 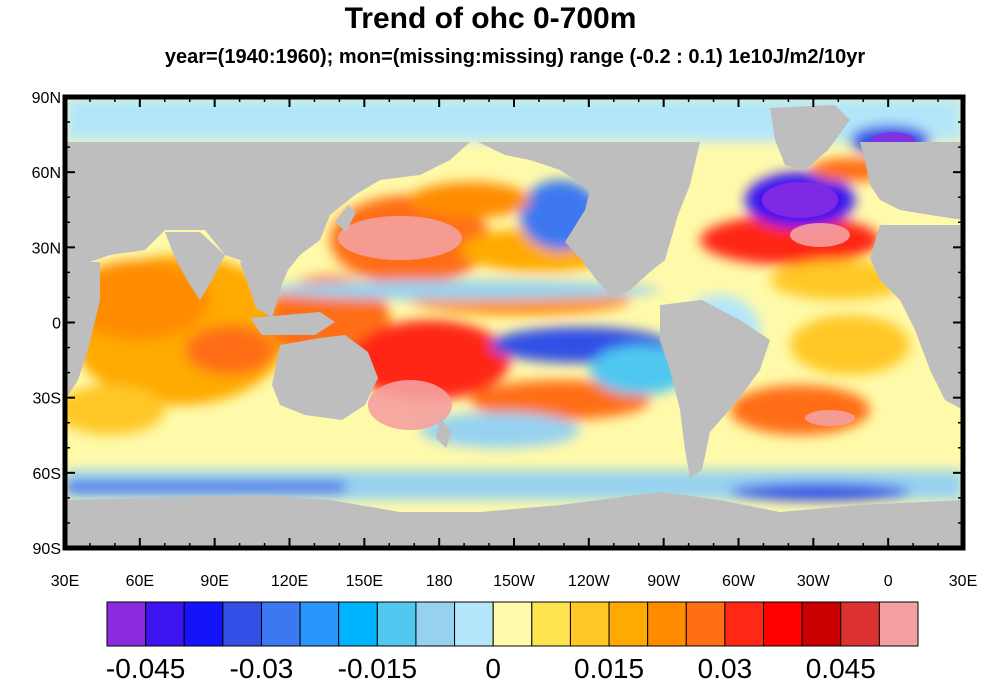 I want to click on colorbar-label: 0.03, so click(x=725, y=667).